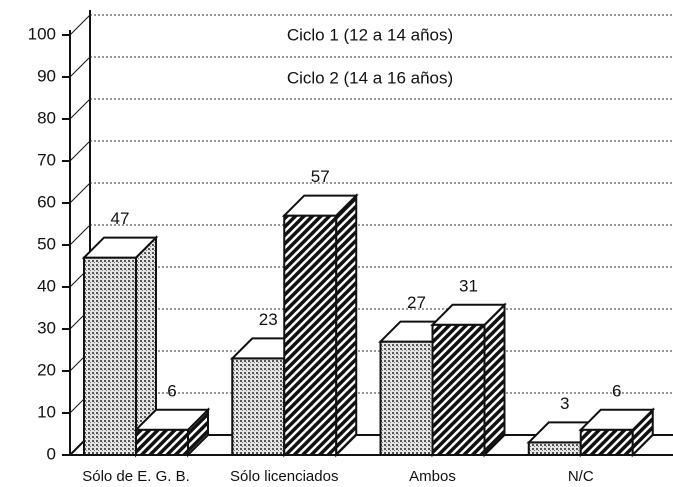  What do you see at coordinates (581, 476) in the screenshot?
I see `x-tick-label: N/C` at bounding box center [581, 476].